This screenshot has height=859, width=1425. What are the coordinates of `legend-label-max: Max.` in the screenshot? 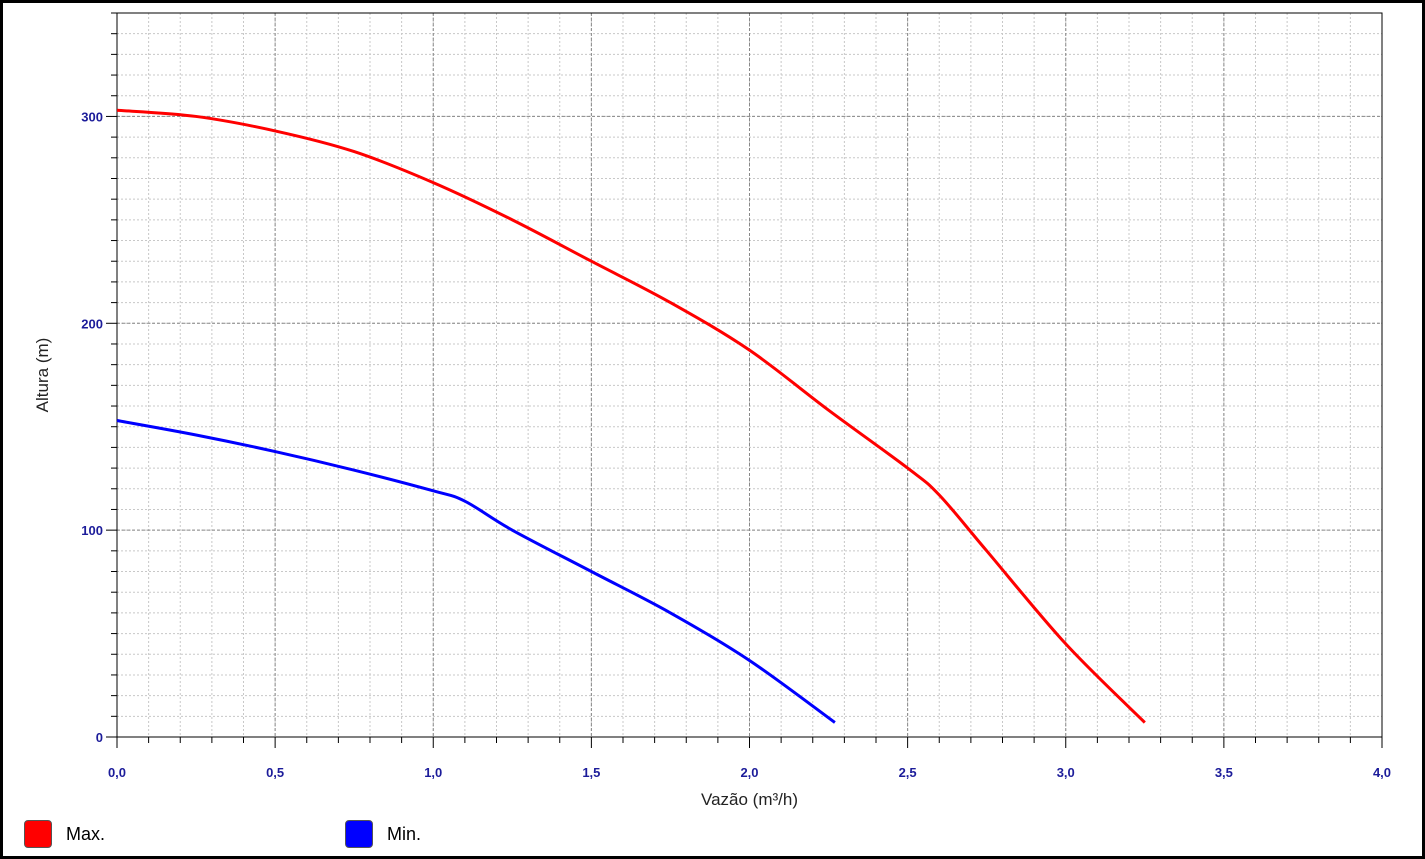 It's located at (86, 833).